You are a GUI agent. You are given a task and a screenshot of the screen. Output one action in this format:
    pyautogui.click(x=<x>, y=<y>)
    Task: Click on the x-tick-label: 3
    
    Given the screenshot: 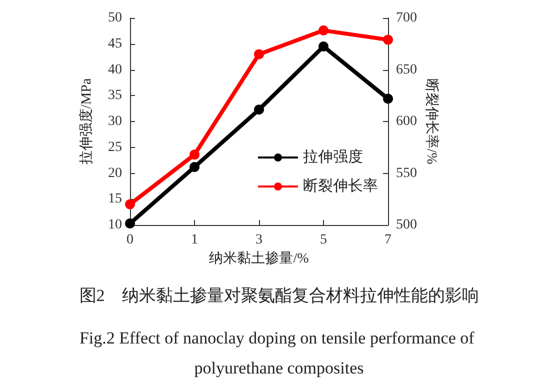 What is the action you would take?
    pyautogui.click(x=259, y=240)
    